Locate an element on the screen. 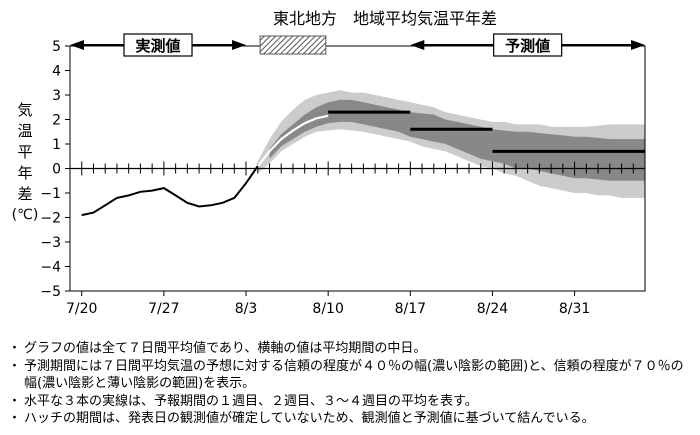 The width and height of the screenshot is (700, 435). x-tick-label: 8/10 is located at coordinates (327, 309).